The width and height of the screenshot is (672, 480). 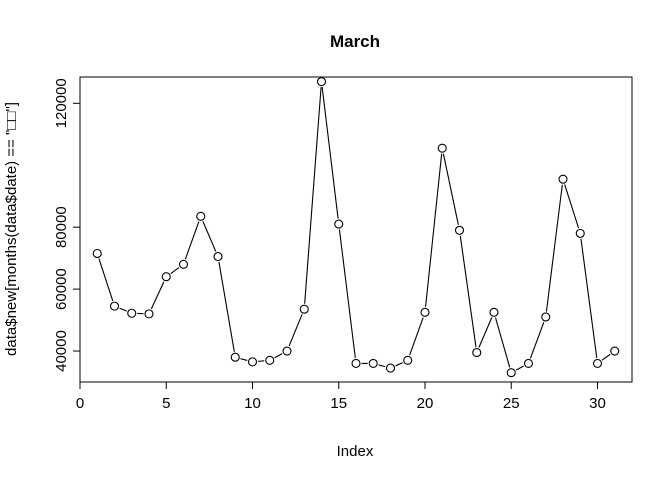 I want to click on y-axis: 40000 60000 80000 120000, so click(x=67, y=225).